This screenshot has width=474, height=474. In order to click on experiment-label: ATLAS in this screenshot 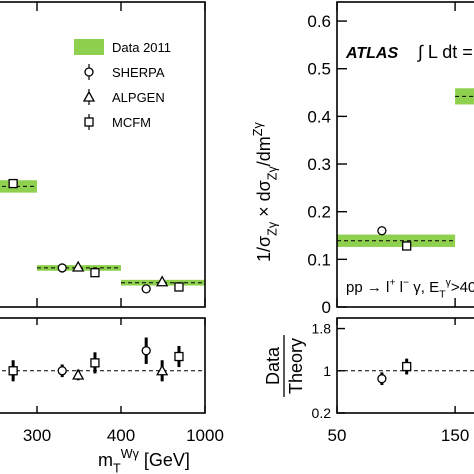, I will do `click(371, 53)`.